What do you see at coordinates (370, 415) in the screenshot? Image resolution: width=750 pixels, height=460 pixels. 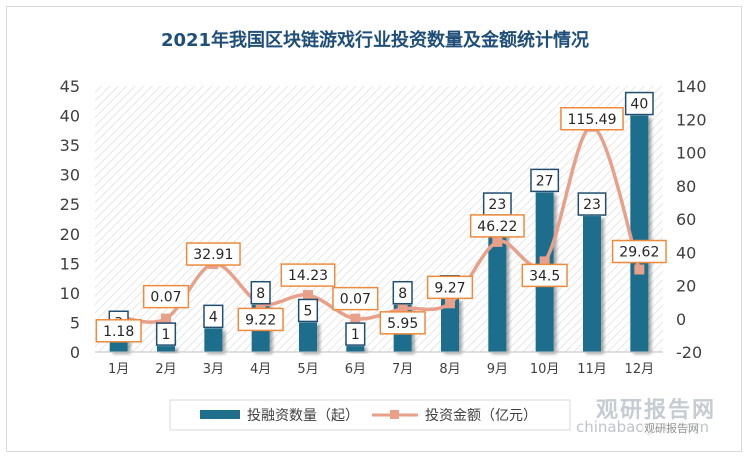 I see `legend: 投融资数量（起） 投资金额（亿元）` at bounding box center [370, 415].